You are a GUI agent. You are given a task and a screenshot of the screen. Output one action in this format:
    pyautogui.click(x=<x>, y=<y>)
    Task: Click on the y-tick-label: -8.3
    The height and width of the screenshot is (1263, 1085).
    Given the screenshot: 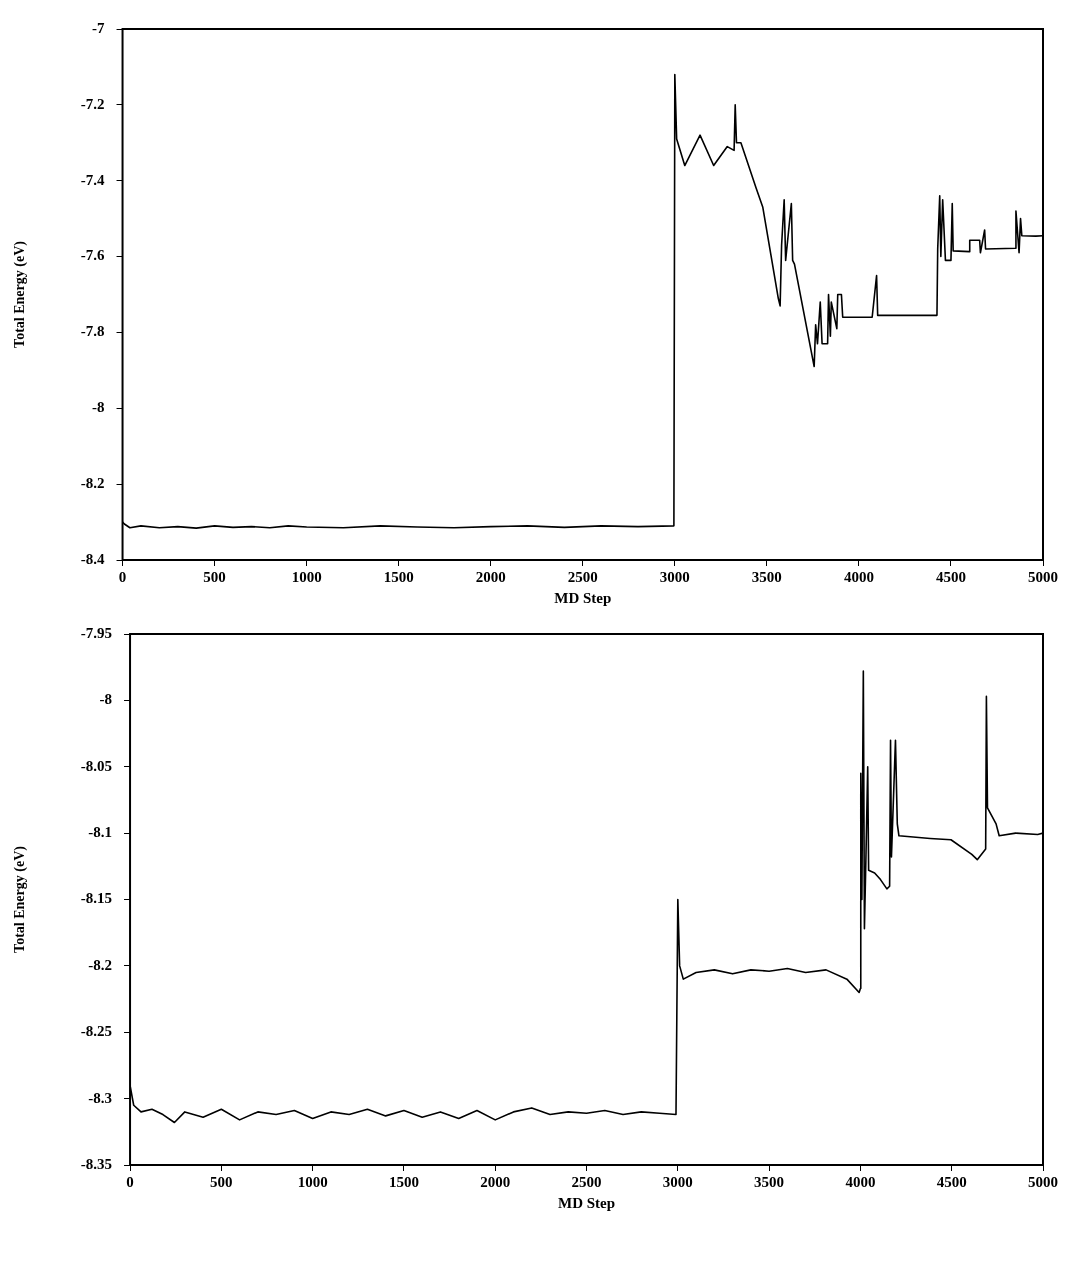 What is the action you would take?
    pyautogui.click(x=100, y=1097)
    